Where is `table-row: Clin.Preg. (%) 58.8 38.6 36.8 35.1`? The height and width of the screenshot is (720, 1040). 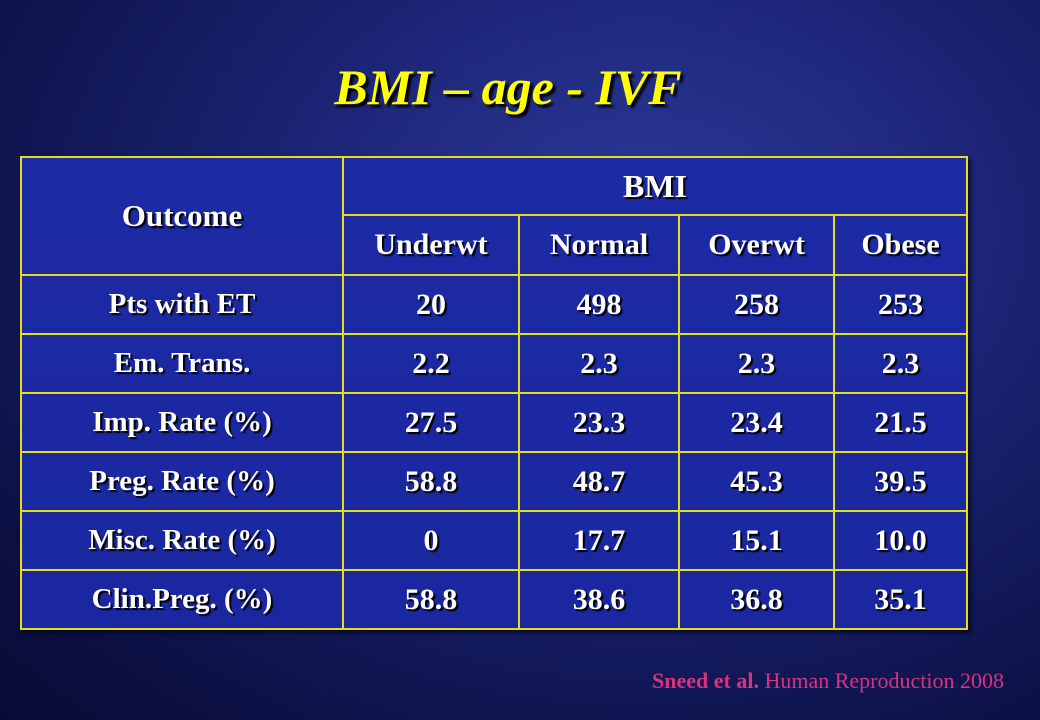
table-row: Clin.Preg. (%) 58.8 38.6 36.8 35.1 is located at coordinates (494, 599).